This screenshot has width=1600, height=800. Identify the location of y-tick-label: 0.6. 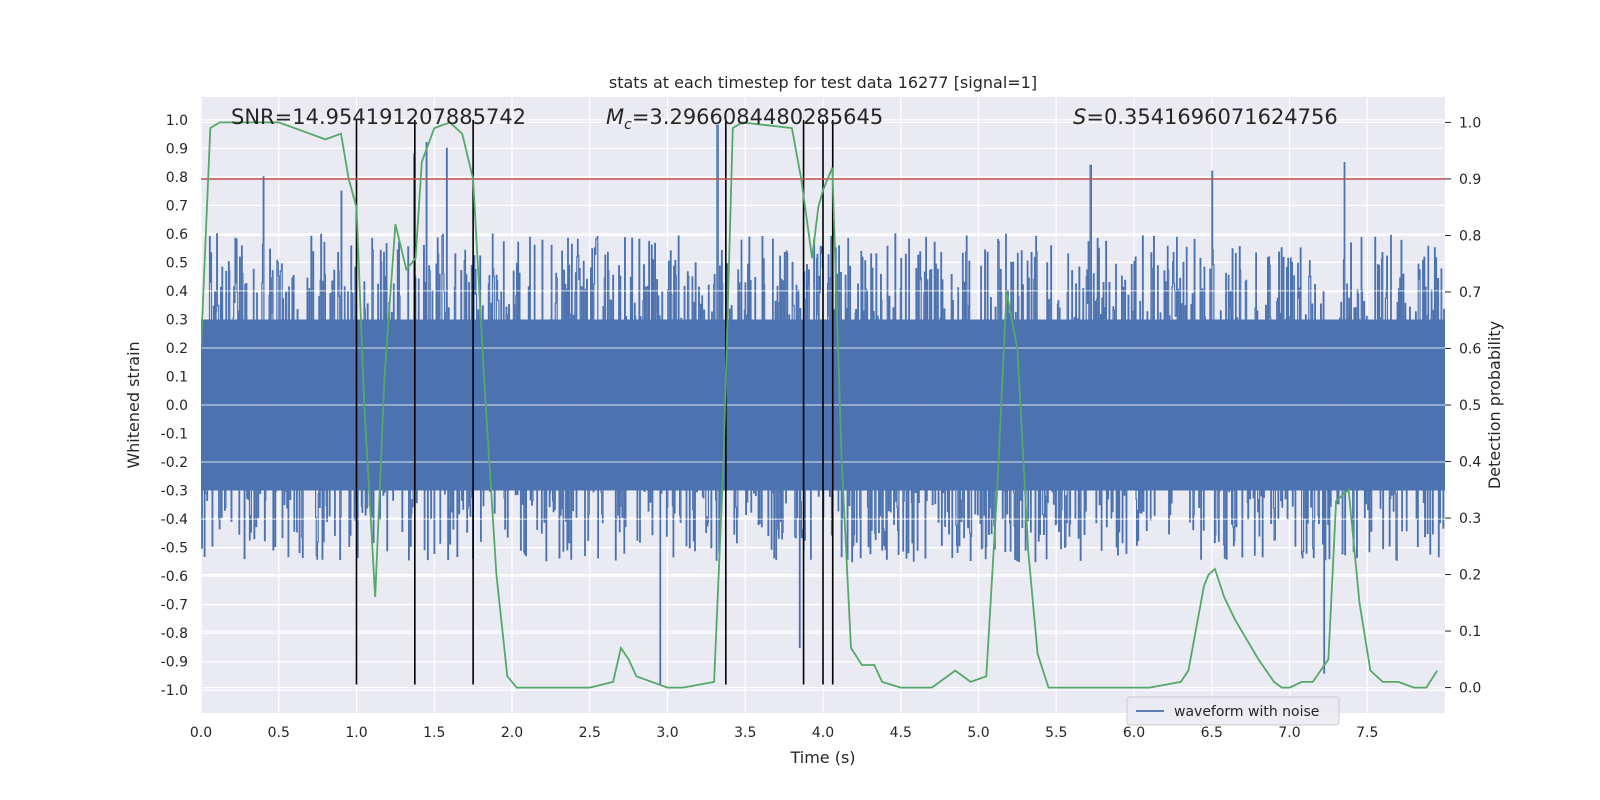
(177, 235).